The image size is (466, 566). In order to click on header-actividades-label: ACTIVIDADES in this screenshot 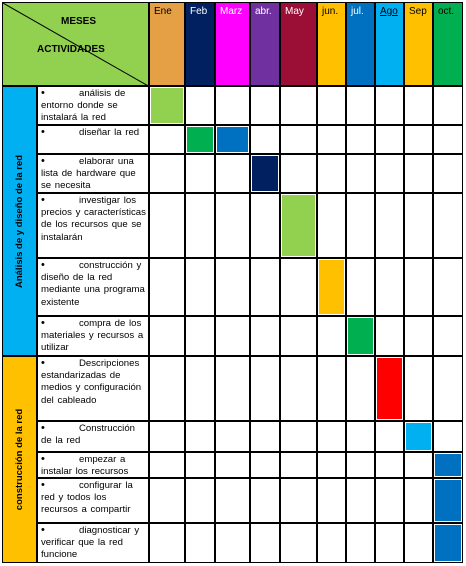, I will do `click(71, 49)`.